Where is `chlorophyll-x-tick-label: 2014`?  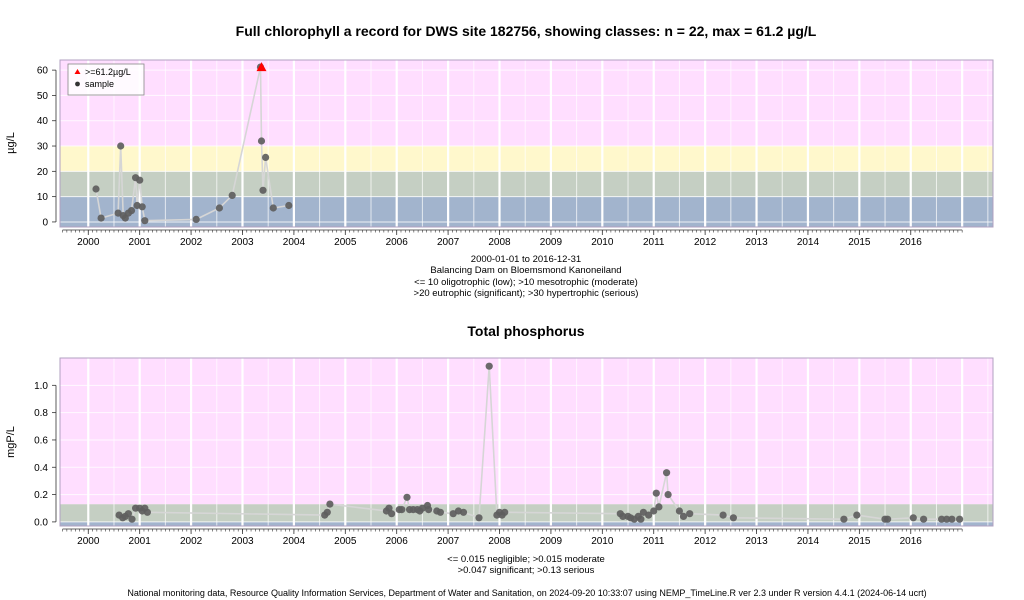
chlorophyll-x-tick-label: 2014 is located at coordinates (808, 242).